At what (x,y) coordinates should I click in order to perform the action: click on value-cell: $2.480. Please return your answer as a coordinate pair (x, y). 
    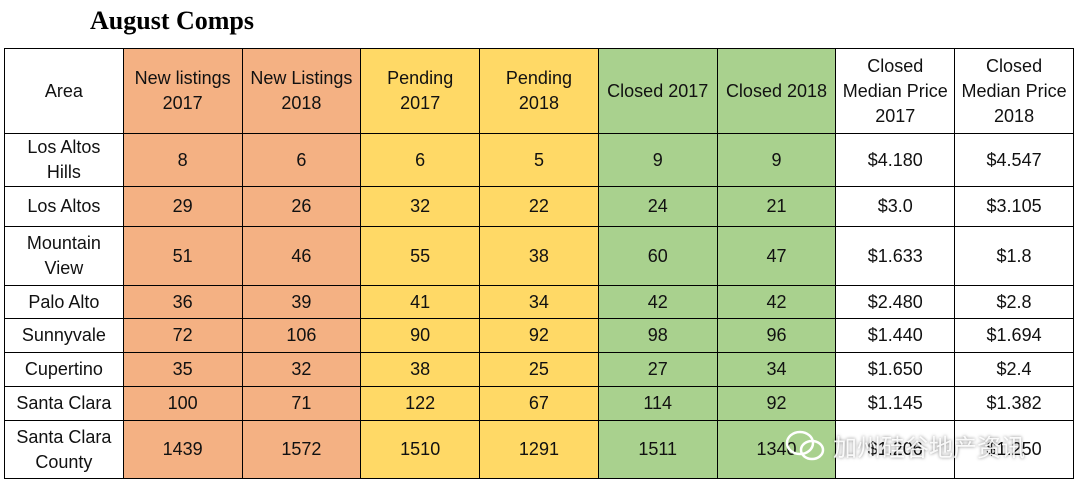
    Looking at the image, I should click on (895, 302).